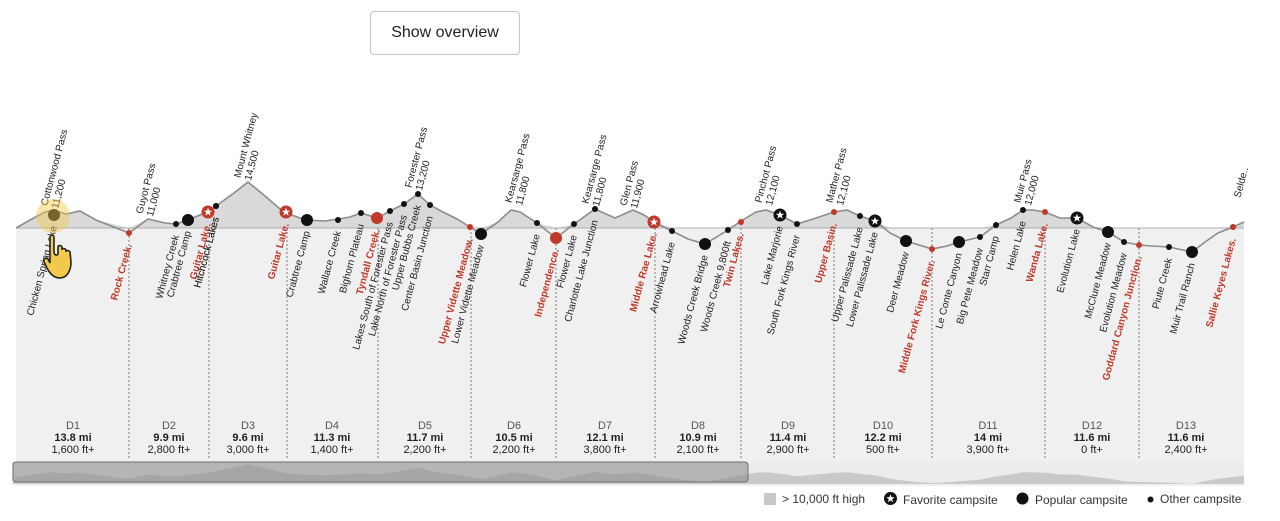  I want to click on minimap, so click(628, 472).